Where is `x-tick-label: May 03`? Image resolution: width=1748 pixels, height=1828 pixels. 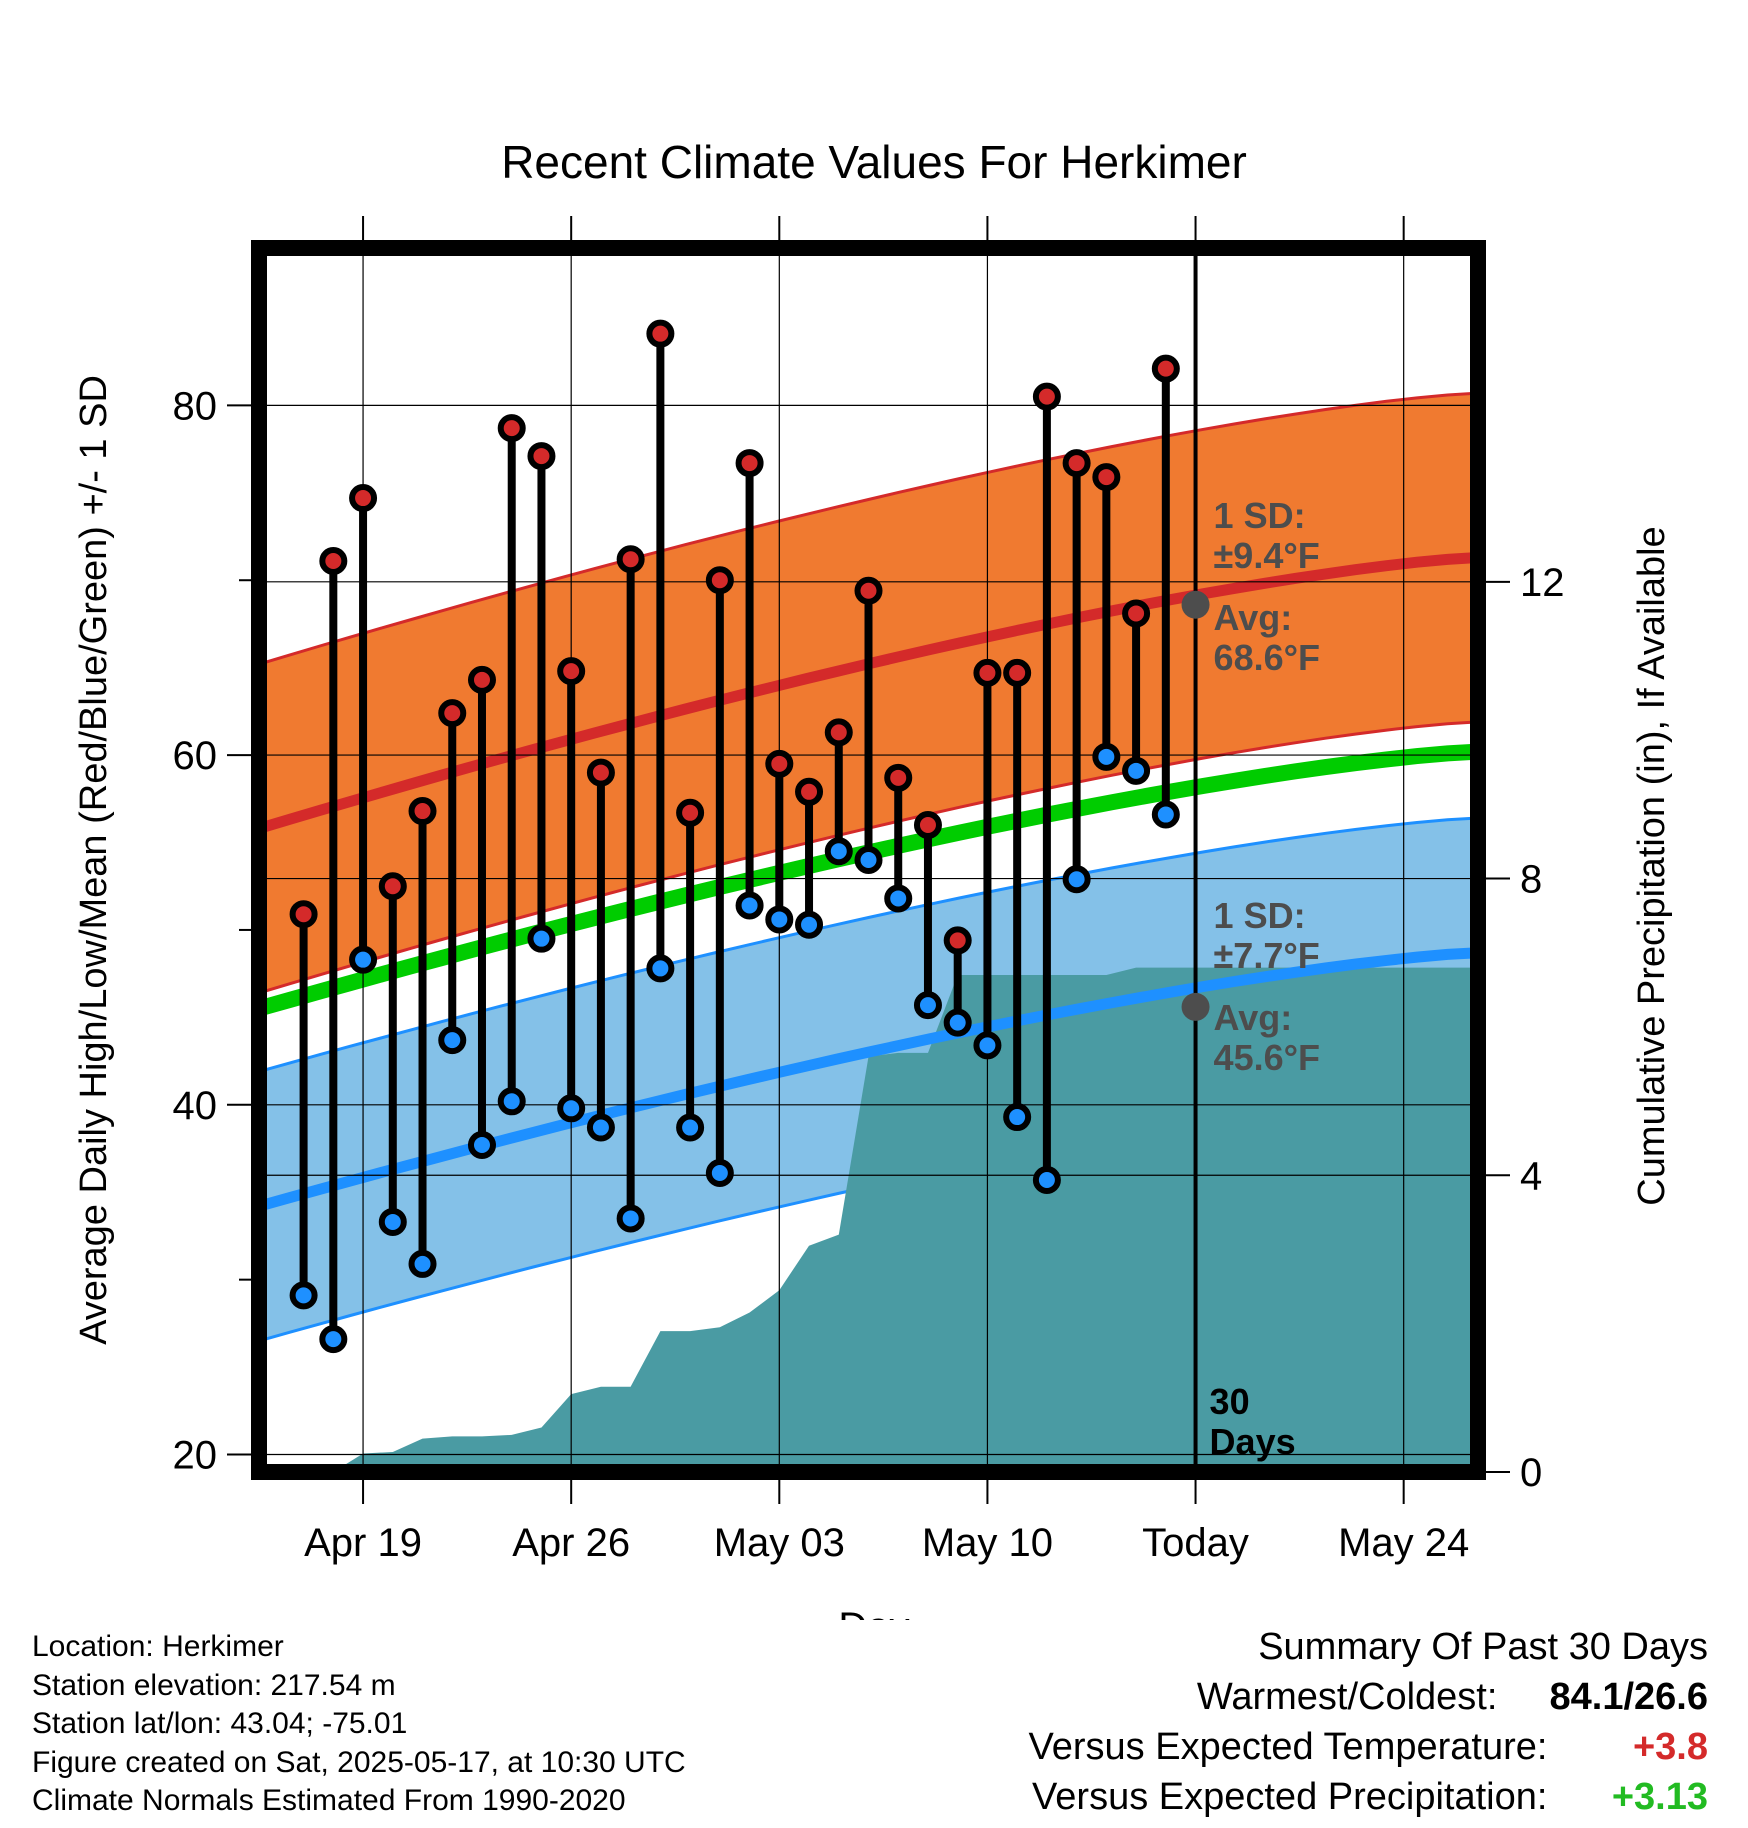
x-tick-label: May 03 is located at coordinates (779, 1543).